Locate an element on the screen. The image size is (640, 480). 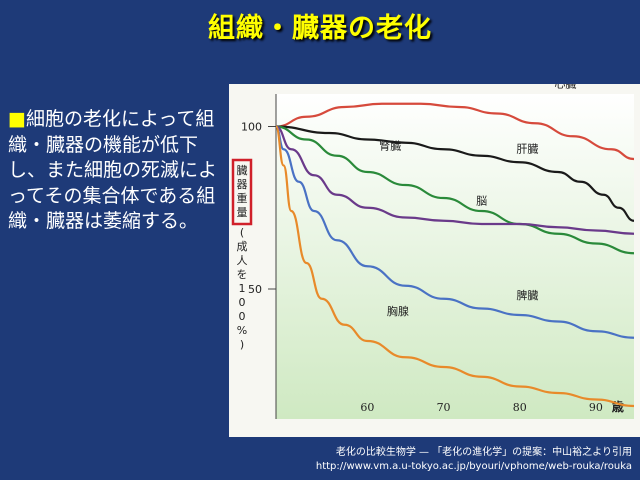
series-line-心臓 is located at coordinates (455, 131).